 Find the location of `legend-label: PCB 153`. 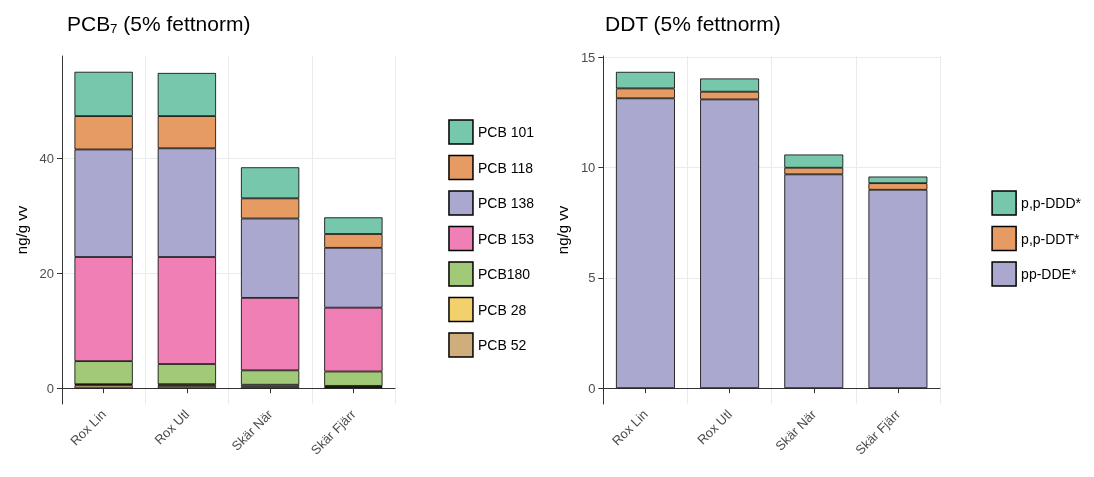

legend-label: PCB 153 is located at coordinates (506, 238).